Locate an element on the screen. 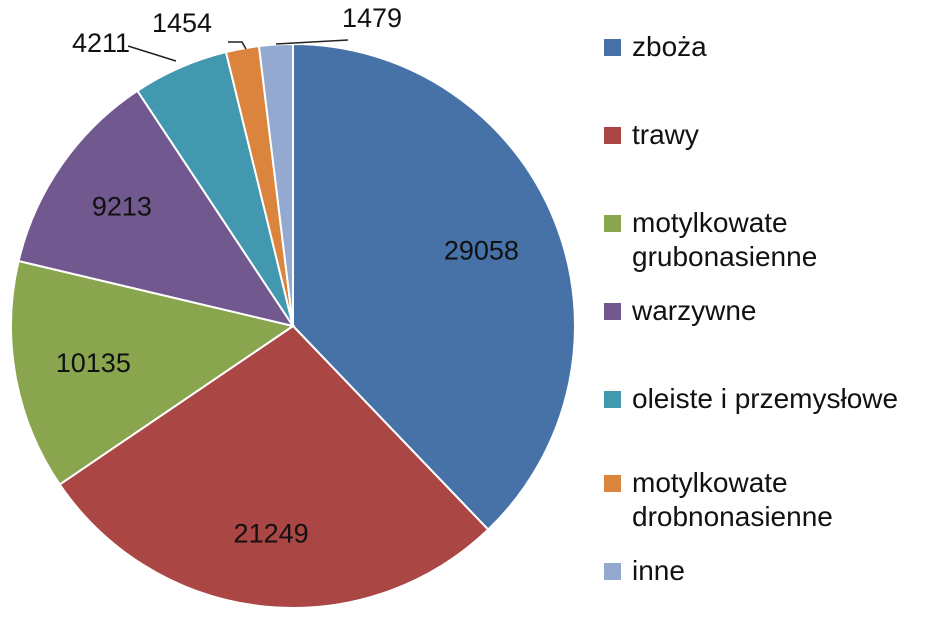 The image size is (947, 622). legend-item-warzywne: warzywne is located at coordinates (680, 311).